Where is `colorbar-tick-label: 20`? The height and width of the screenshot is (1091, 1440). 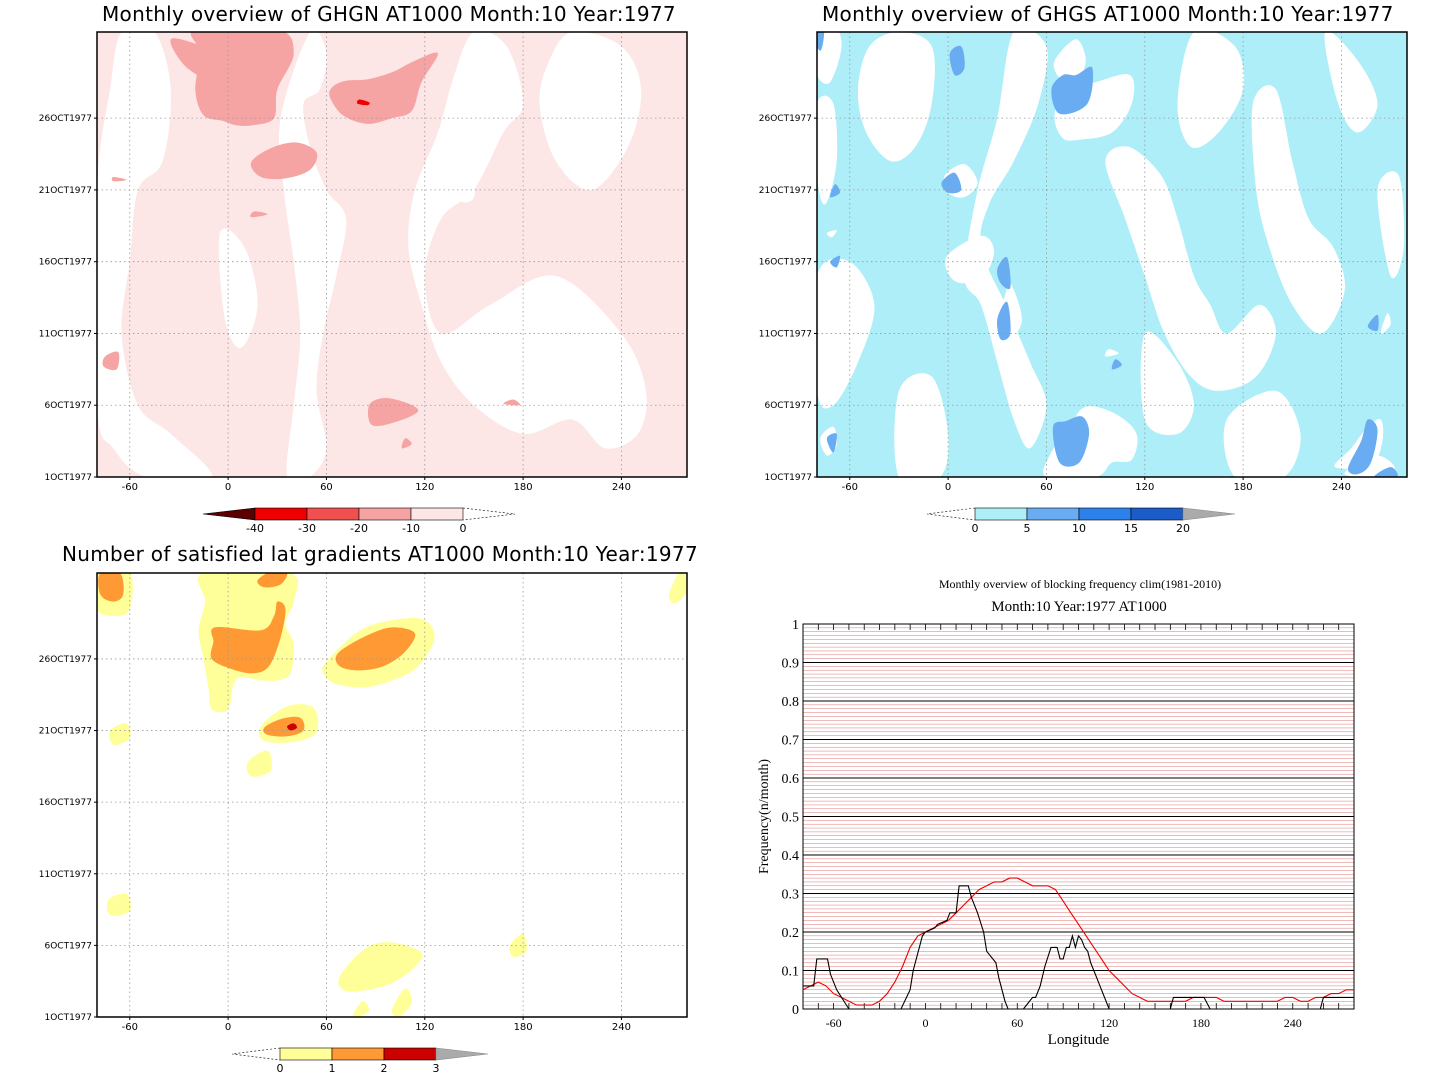 colorbar-tick-label: 20 is located at coordinates (1183, 528).